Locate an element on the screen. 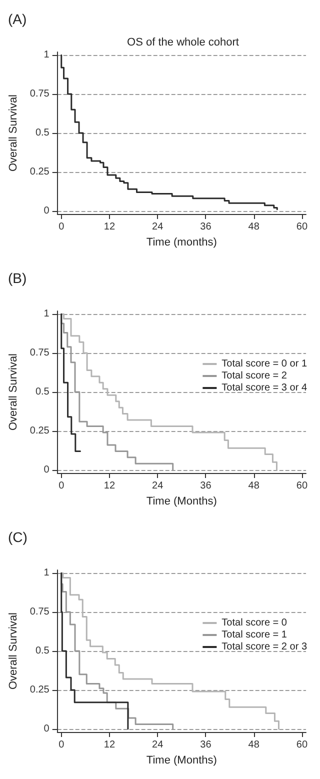 The image size is (320, 779). legend-label: Total score = 2 or 3 is located at coordinates (265, 647).